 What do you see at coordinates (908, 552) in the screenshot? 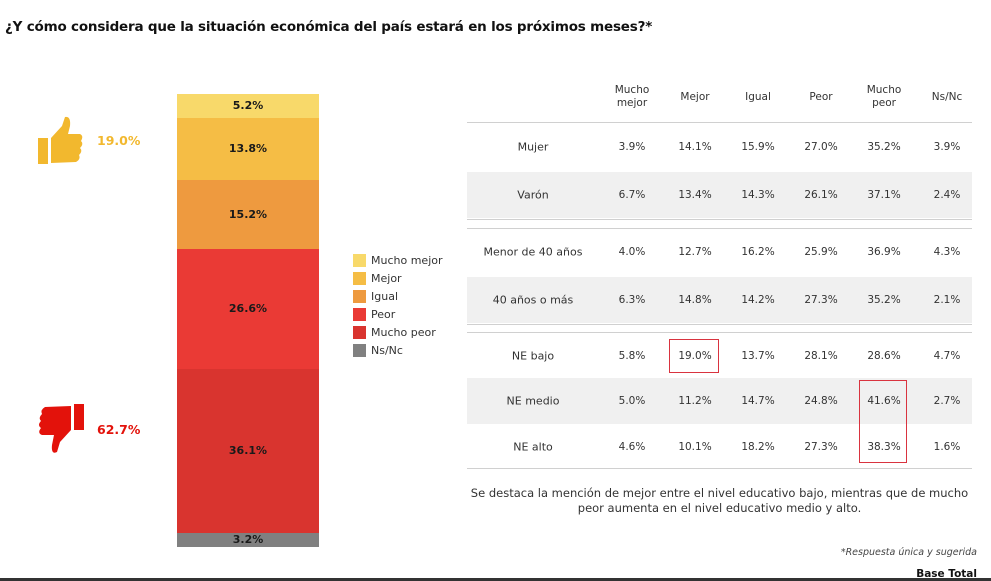
I see `footnote: *Respuesta única y sugerida` at bounding box center [908, 552].